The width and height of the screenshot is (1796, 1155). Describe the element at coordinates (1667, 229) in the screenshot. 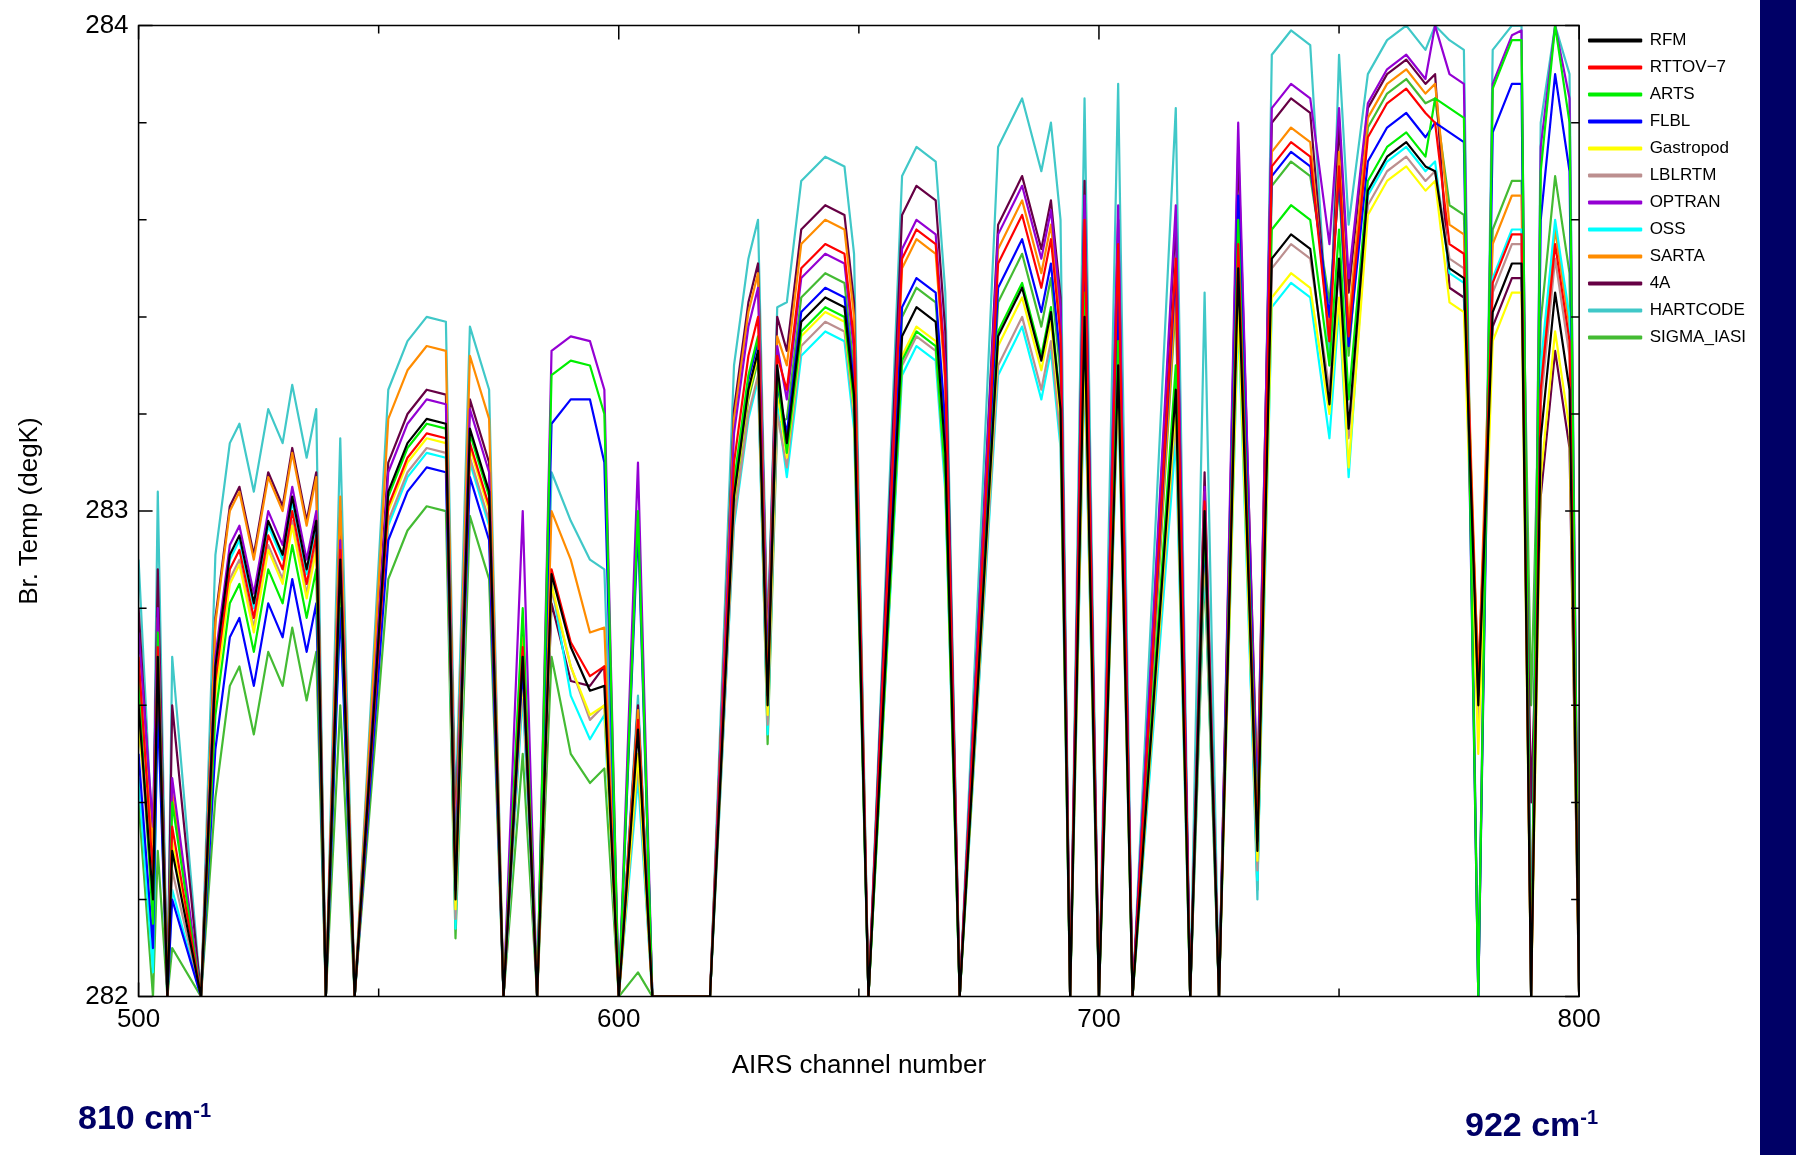

I see `legend-label: OSS` at that location.